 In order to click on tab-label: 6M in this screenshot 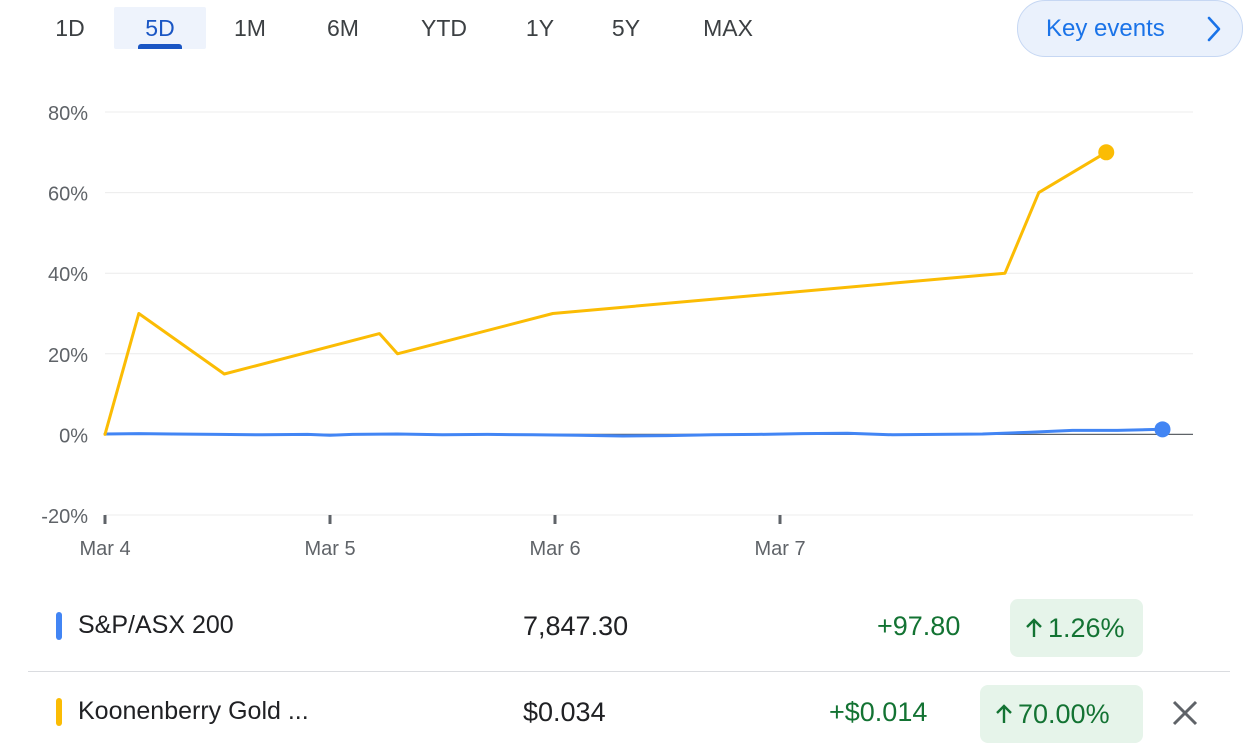, I will do `click(343, 27)`.